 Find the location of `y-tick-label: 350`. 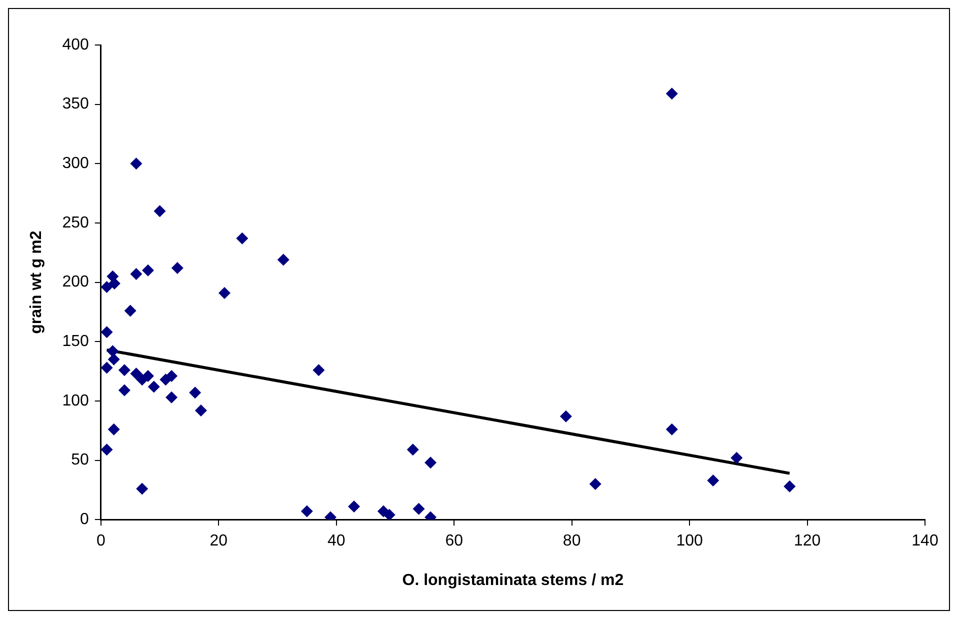

y-tick-label: 350 is located at coordinates (75, 104).